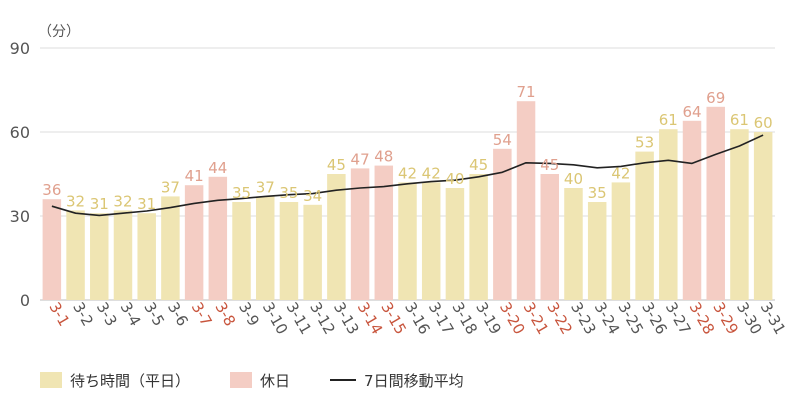 This screenshot has height=400, width=800. Describe the element at coordinates (383, 157) in the screenshot. I see `data-label-3-15: 48` at that location.